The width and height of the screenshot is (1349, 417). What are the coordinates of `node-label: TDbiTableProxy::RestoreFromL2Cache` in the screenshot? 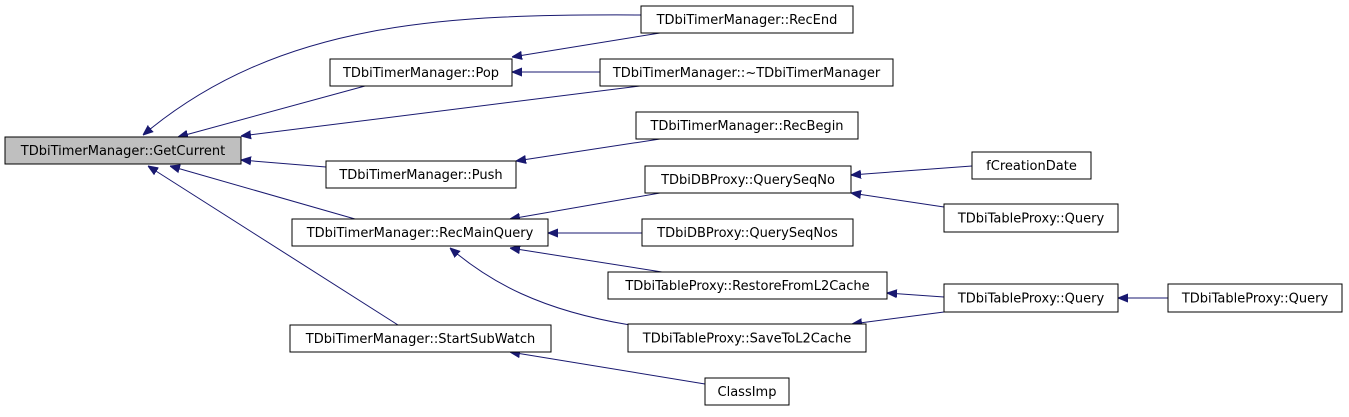 It's located at (746, 286).